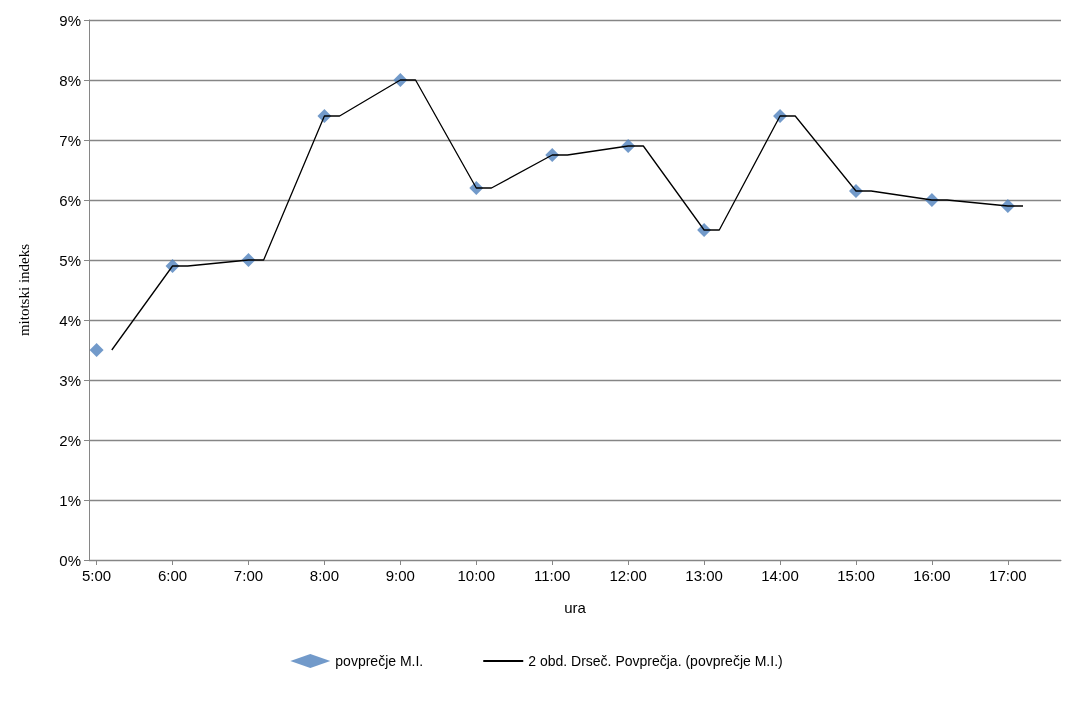 The height and width of the screenshot is (701, 1073). What do you see at coordinates (780, 575) in the screenshot?
I see `x-tick-label: 14:00` at bounding box center [780, 575].